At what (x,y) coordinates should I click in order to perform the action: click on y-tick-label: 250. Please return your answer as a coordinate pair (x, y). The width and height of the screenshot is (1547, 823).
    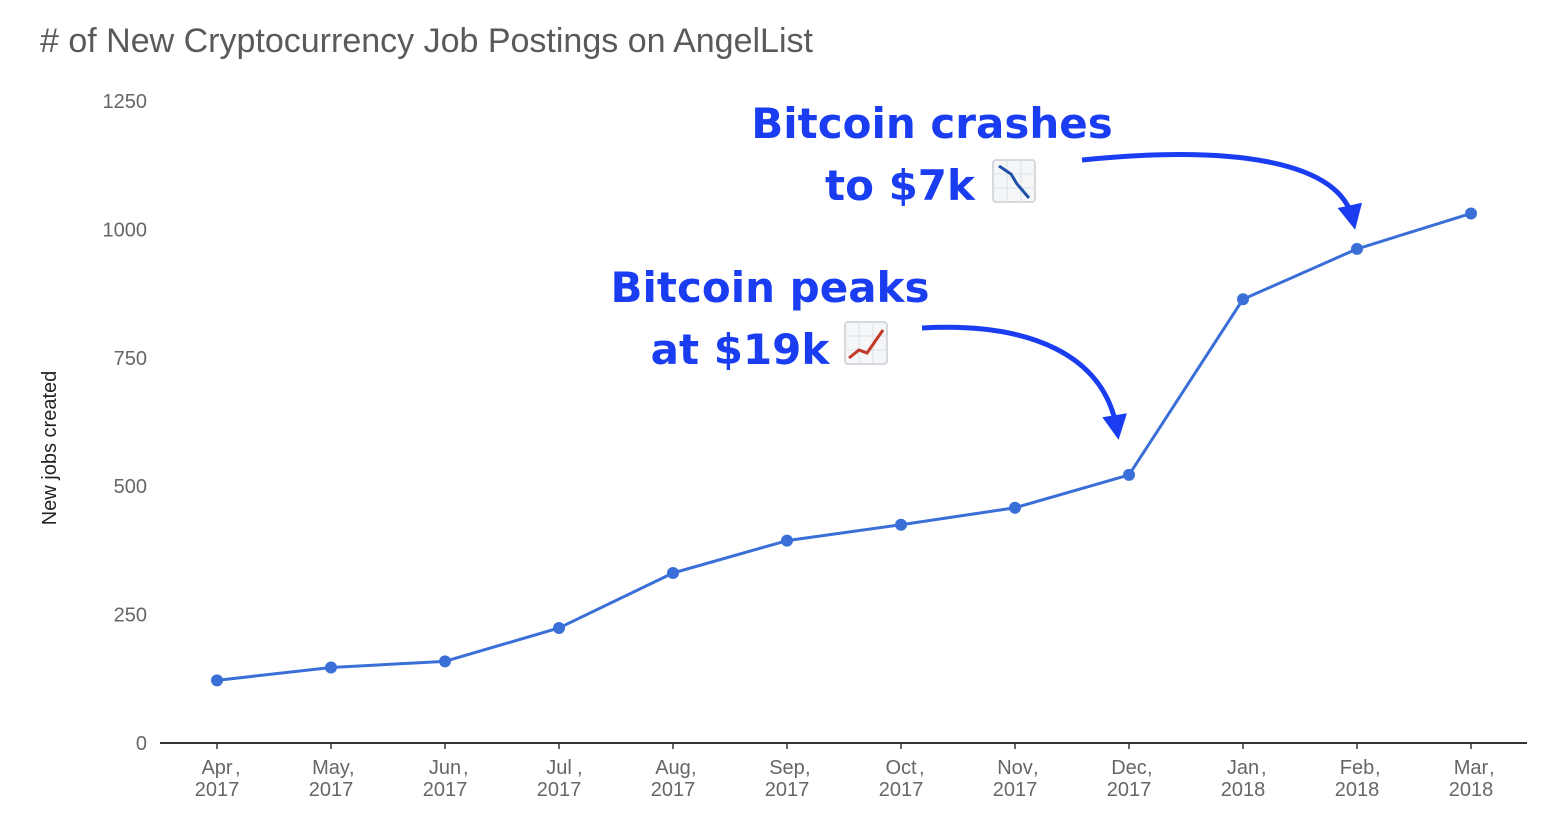
    Looking at the image, I should click on (130, 616).